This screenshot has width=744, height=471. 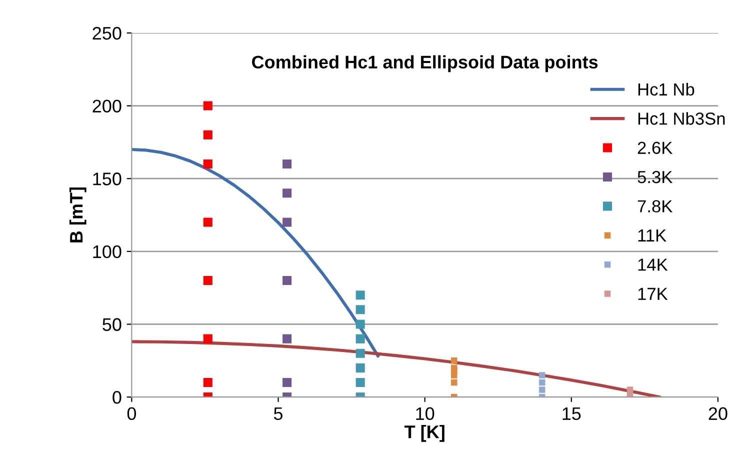 I want to click on legend-label: 17K, so click(x=653, y=294).